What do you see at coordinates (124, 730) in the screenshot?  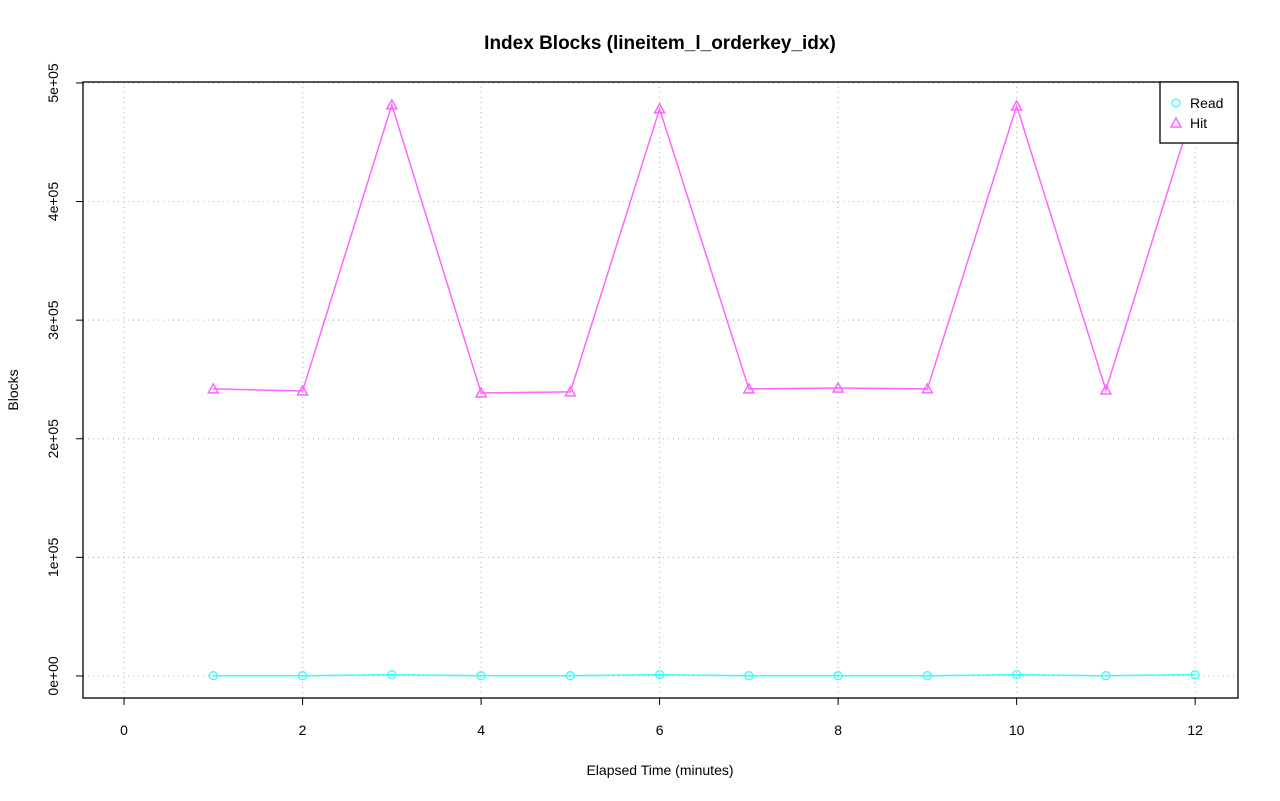 I see `x-tick-label: 0` at bounding box center [124, 730].